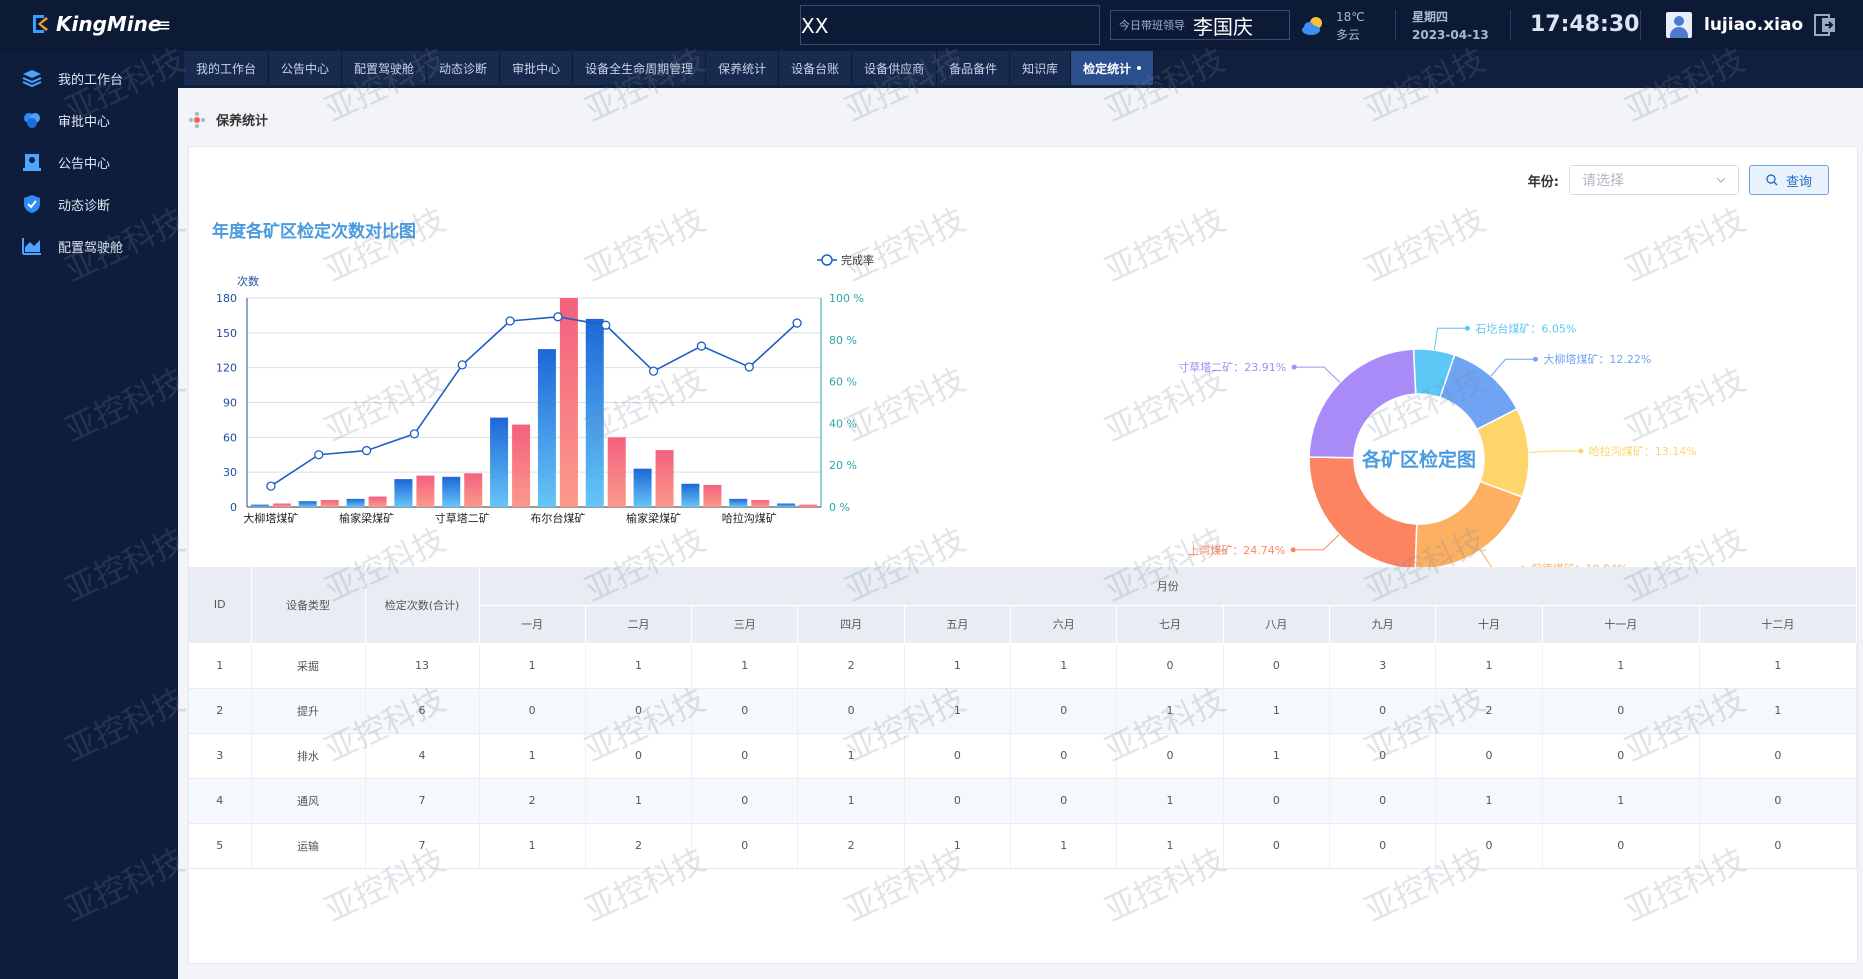 The image size is (1863, 979). Describe the element at coordinates (220, 711) in the screenshot. I see `cell-id: 2` at that location.